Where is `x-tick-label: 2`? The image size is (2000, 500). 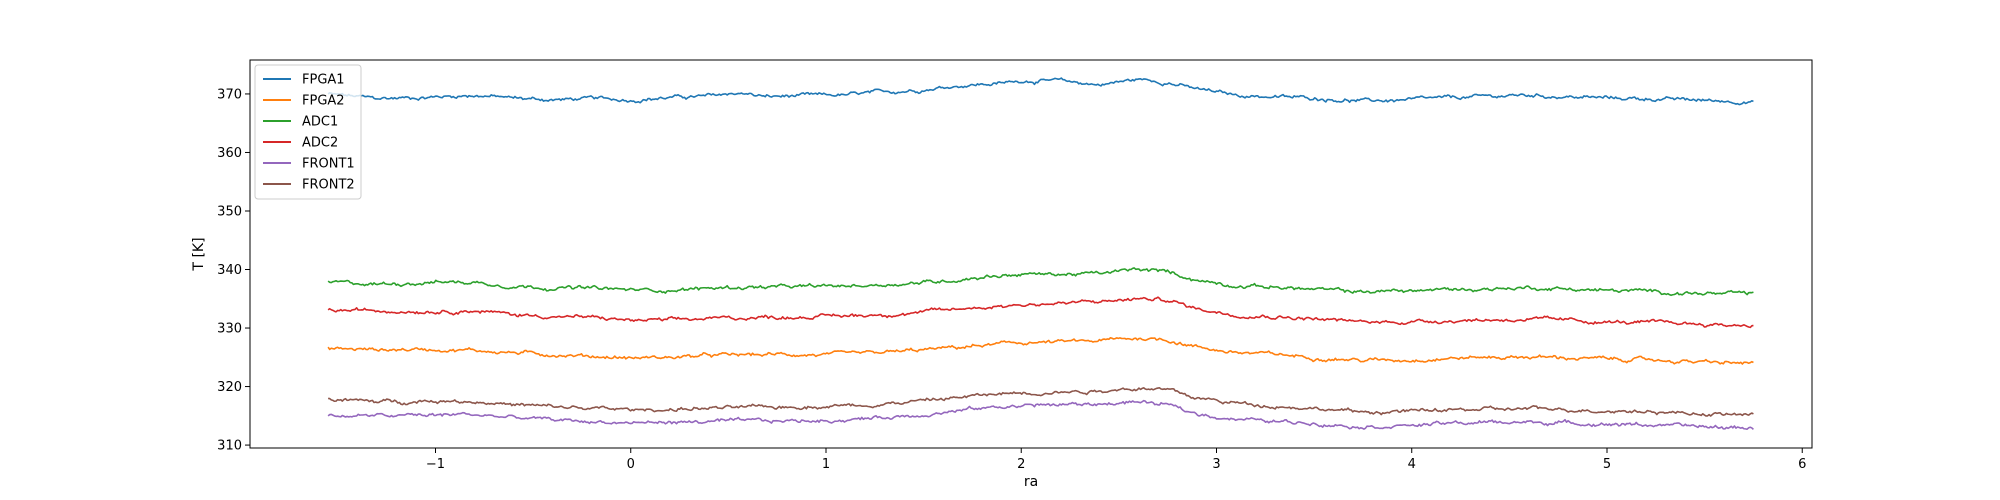
x-tick-label: 2 is located at coordinates (1021, 464).